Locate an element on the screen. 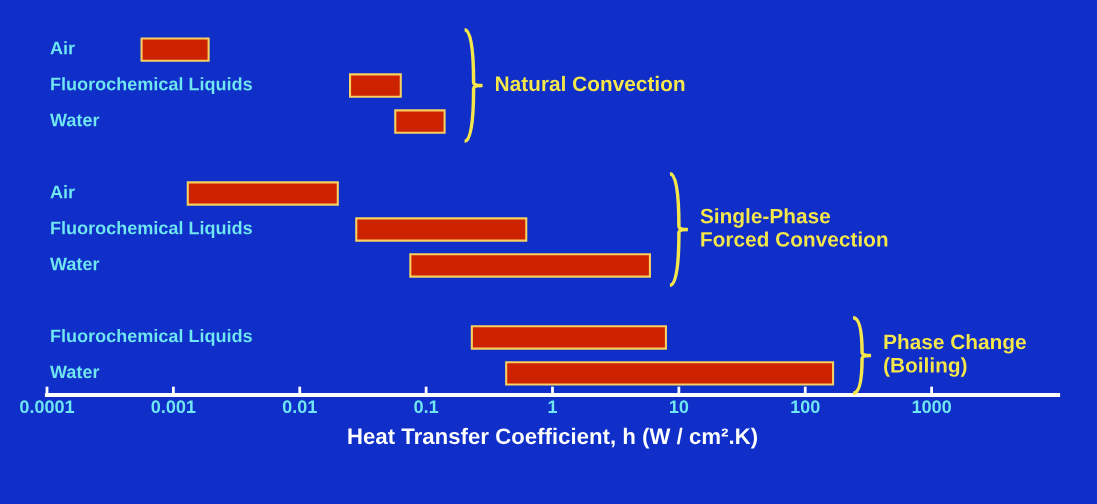 This screenshot has width=1097, height=504. x-axis-title: Heat Transfer Coefficient, h (W / cm².K) is located at coordinates (552, 438).